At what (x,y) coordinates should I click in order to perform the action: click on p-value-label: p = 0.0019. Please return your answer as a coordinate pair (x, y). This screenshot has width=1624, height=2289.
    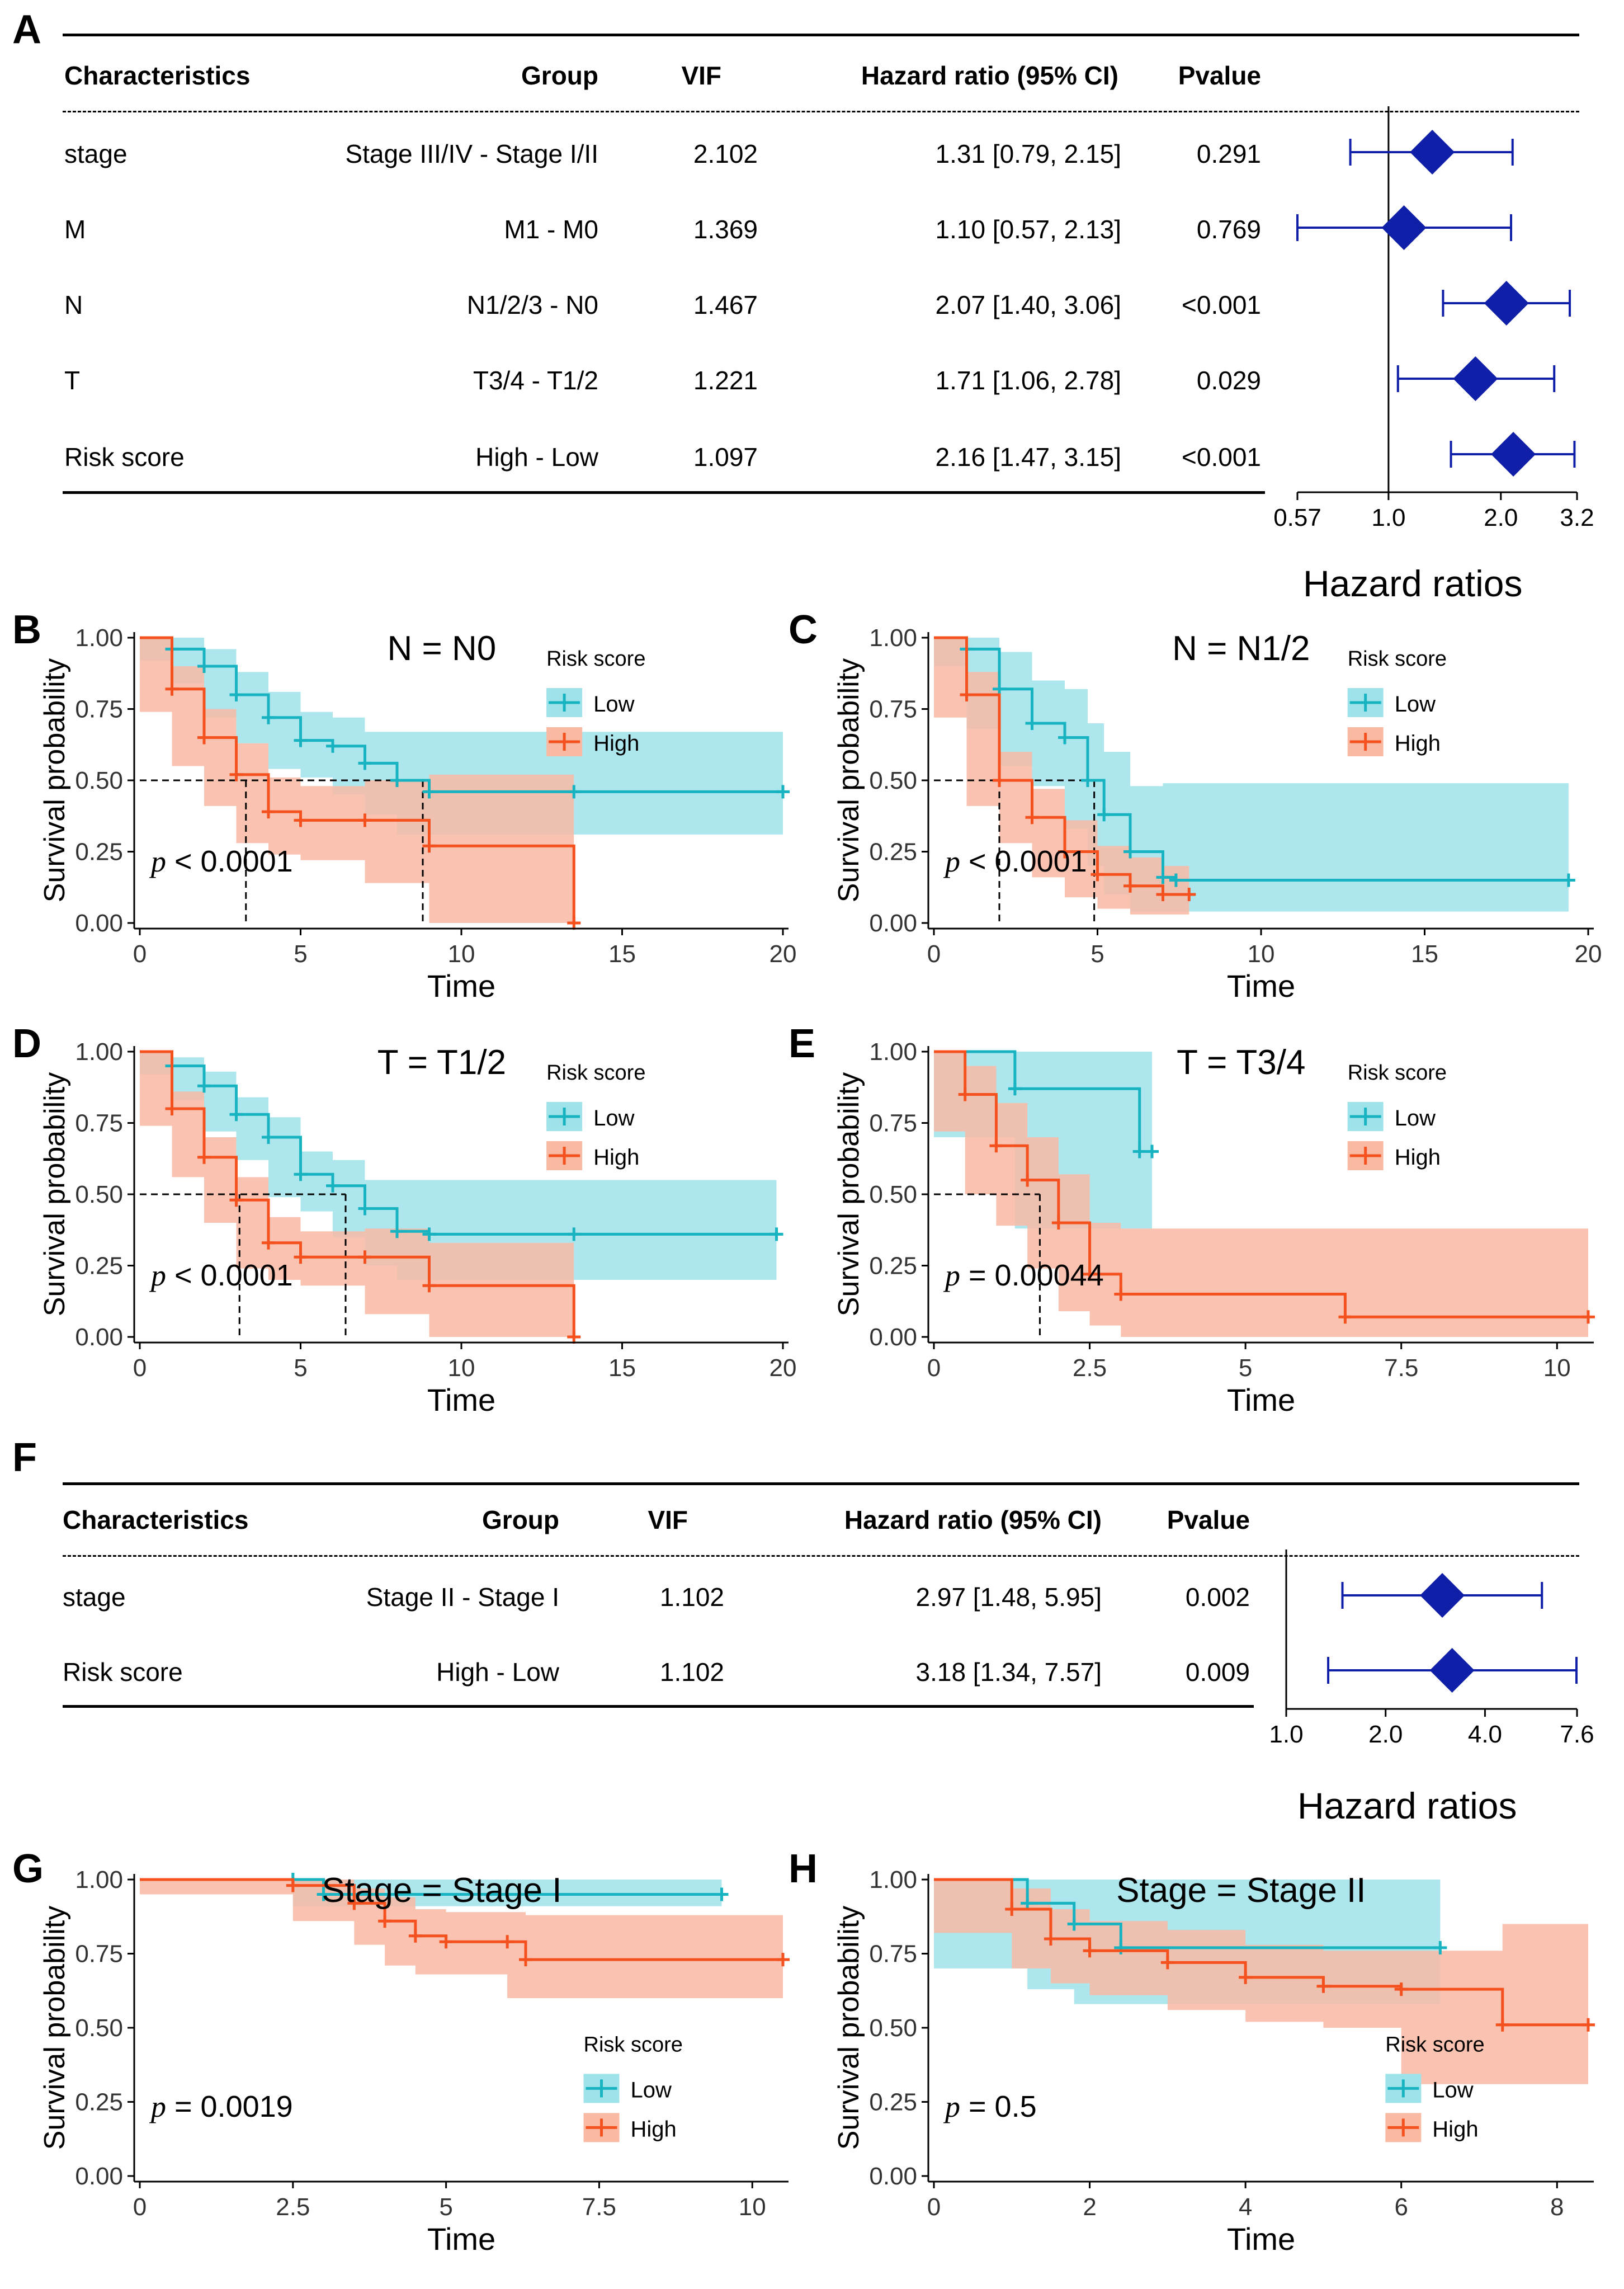
    Looking at the image, I should click on (221, 2106).